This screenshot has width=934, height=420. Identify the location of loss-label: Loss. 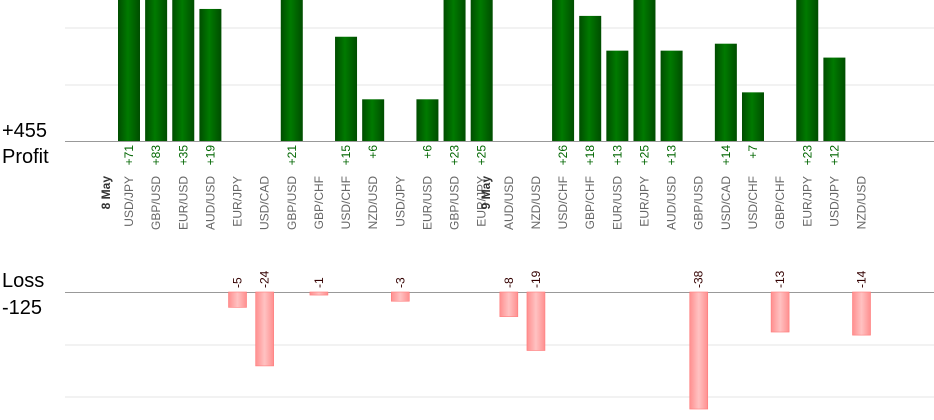
(23, 281).